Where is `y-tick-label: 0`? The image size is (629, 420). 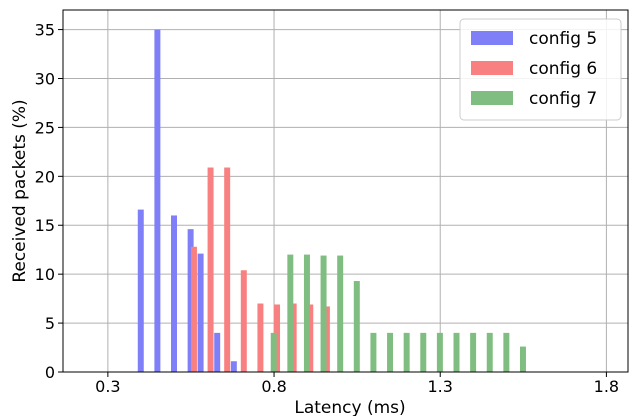
y-tick-label: 0 is located at coordinates (50, 372).